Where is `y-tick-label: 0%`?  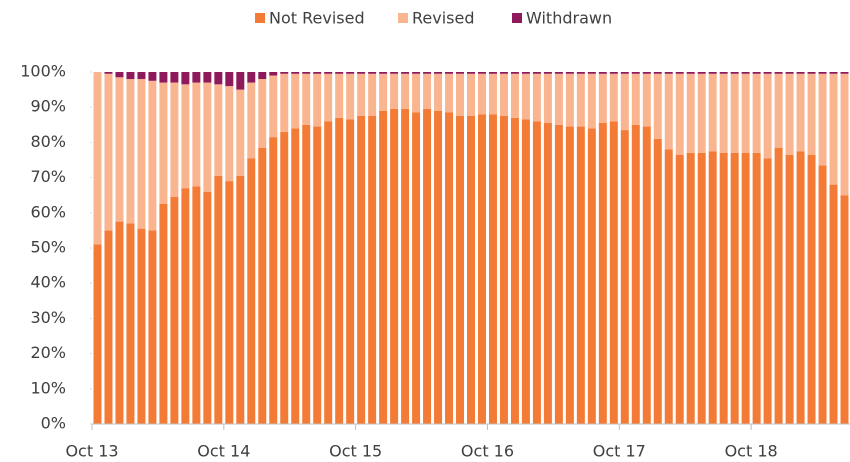 y-tick-label: 0% is located at coordinates (53, 423).